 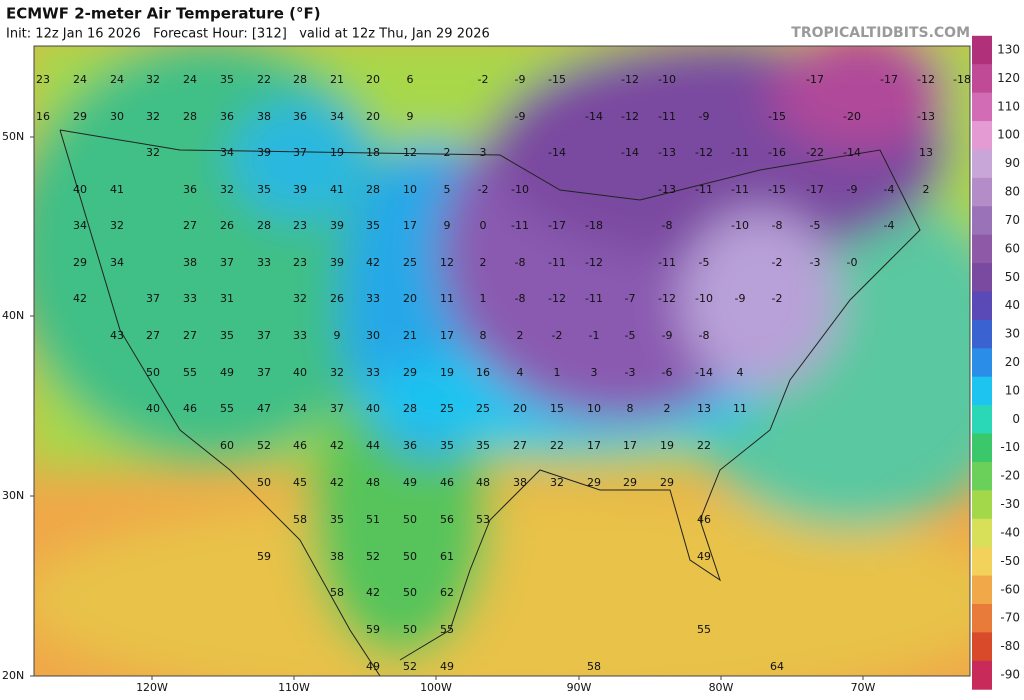 I want to click on temp-label: 15, so click(x=557, y=408).